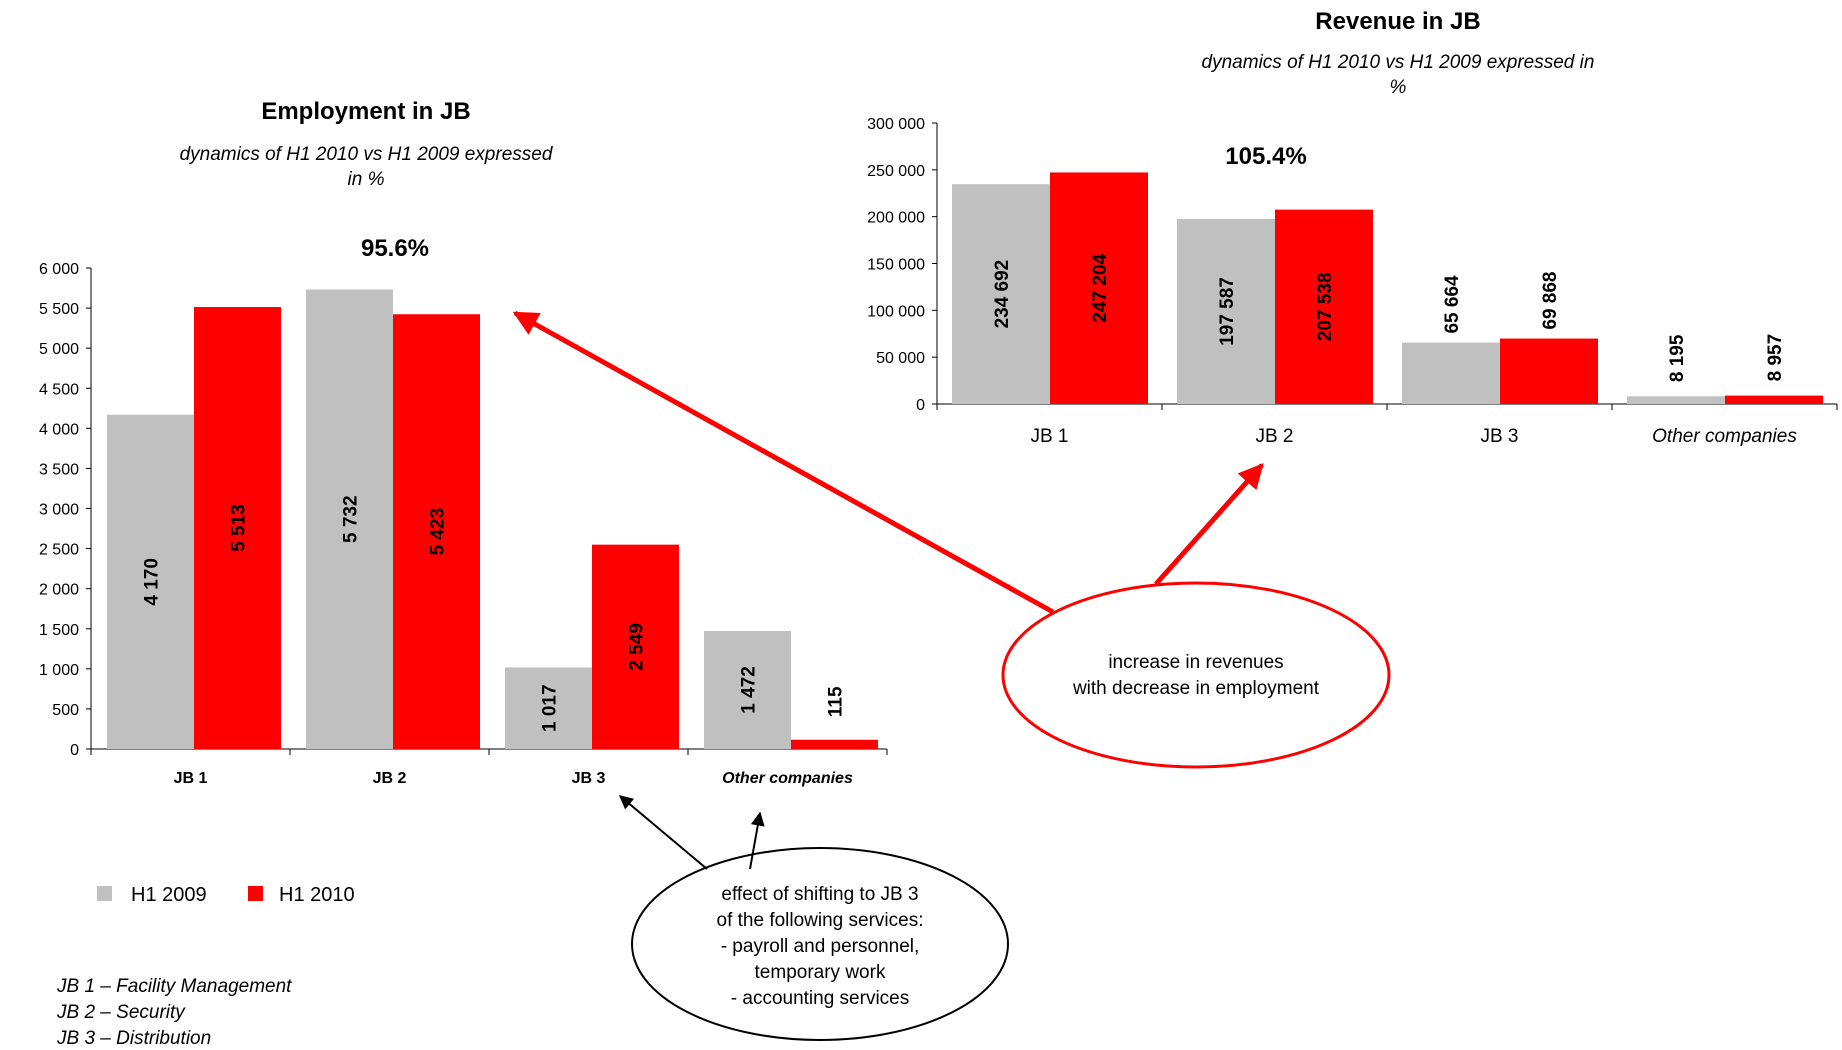  I want to click on revenue-category-label: JB 2, so click(1274, 436).